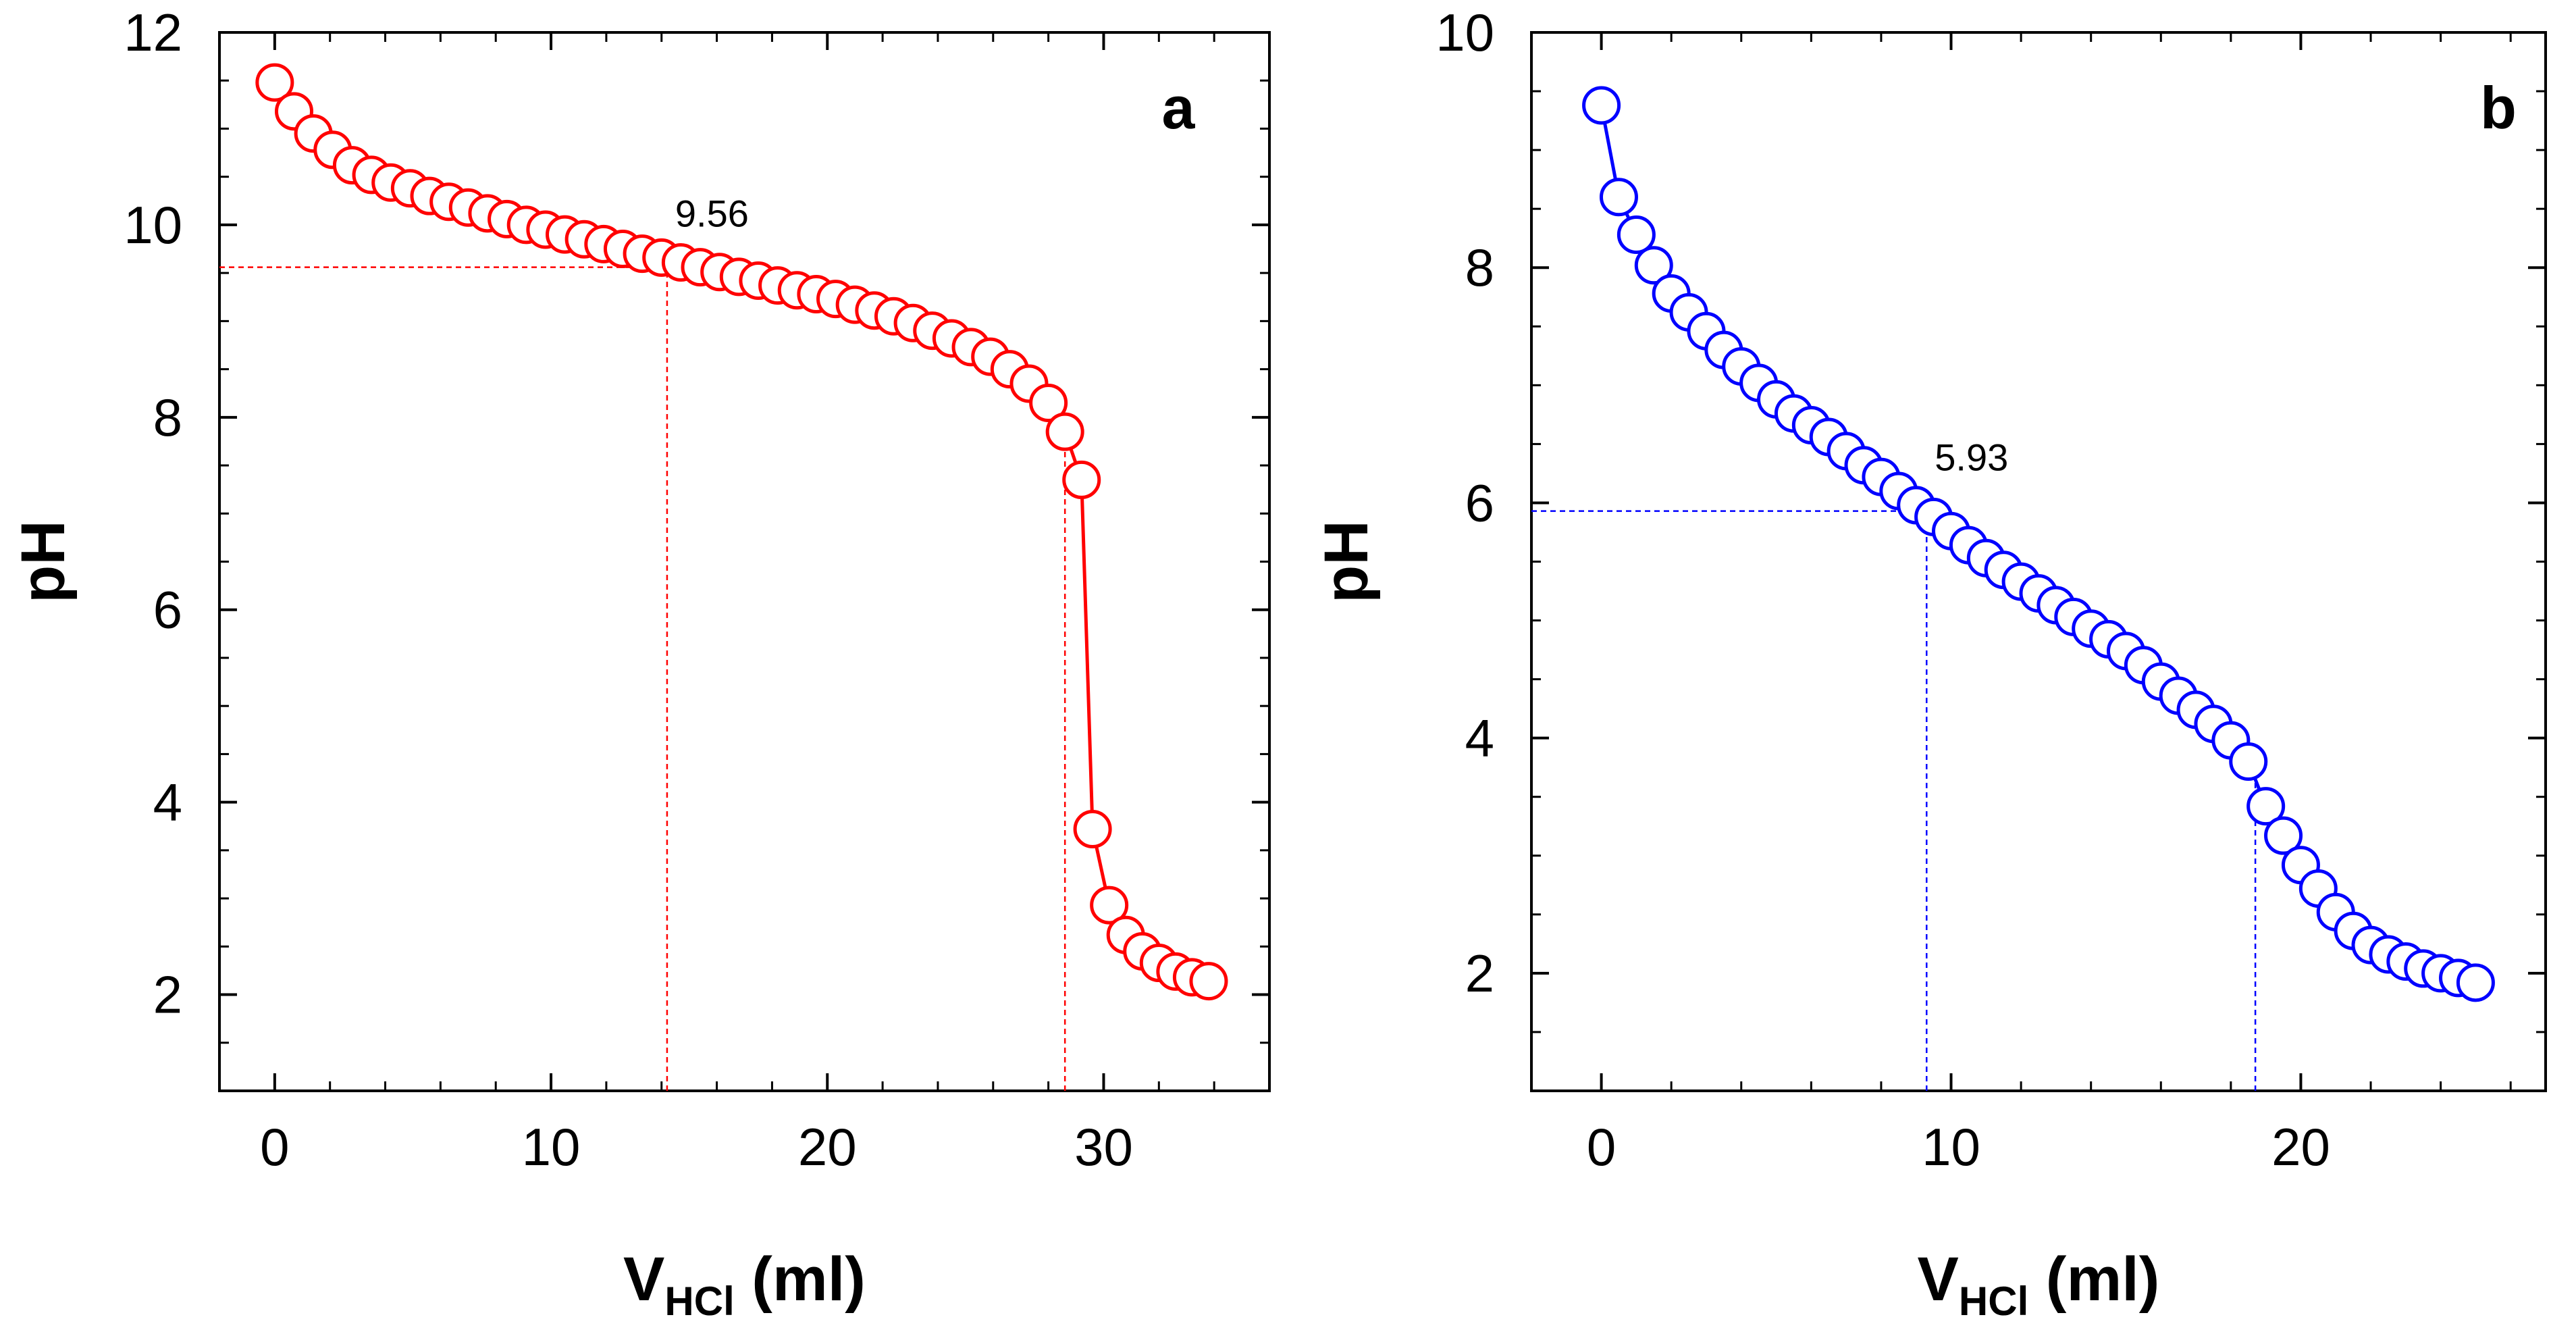  I want to click on annotation-label: 5.93, so click(1972, 457).